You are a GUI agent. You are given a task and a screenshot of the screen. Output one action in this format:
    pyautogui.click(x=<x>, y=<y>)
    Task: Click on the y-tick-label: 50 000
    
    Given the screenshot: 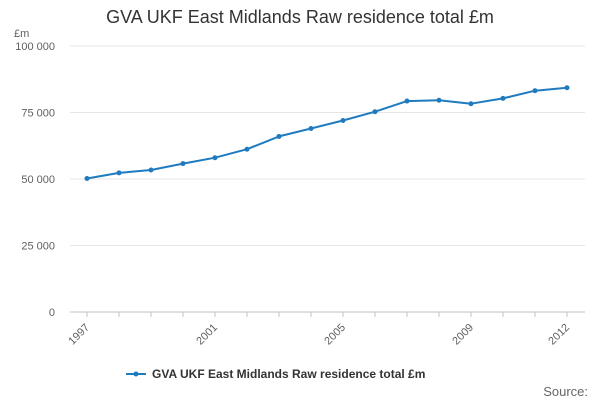 What is the action you would take?
    pyautogui.click(x=38, y=180)
    